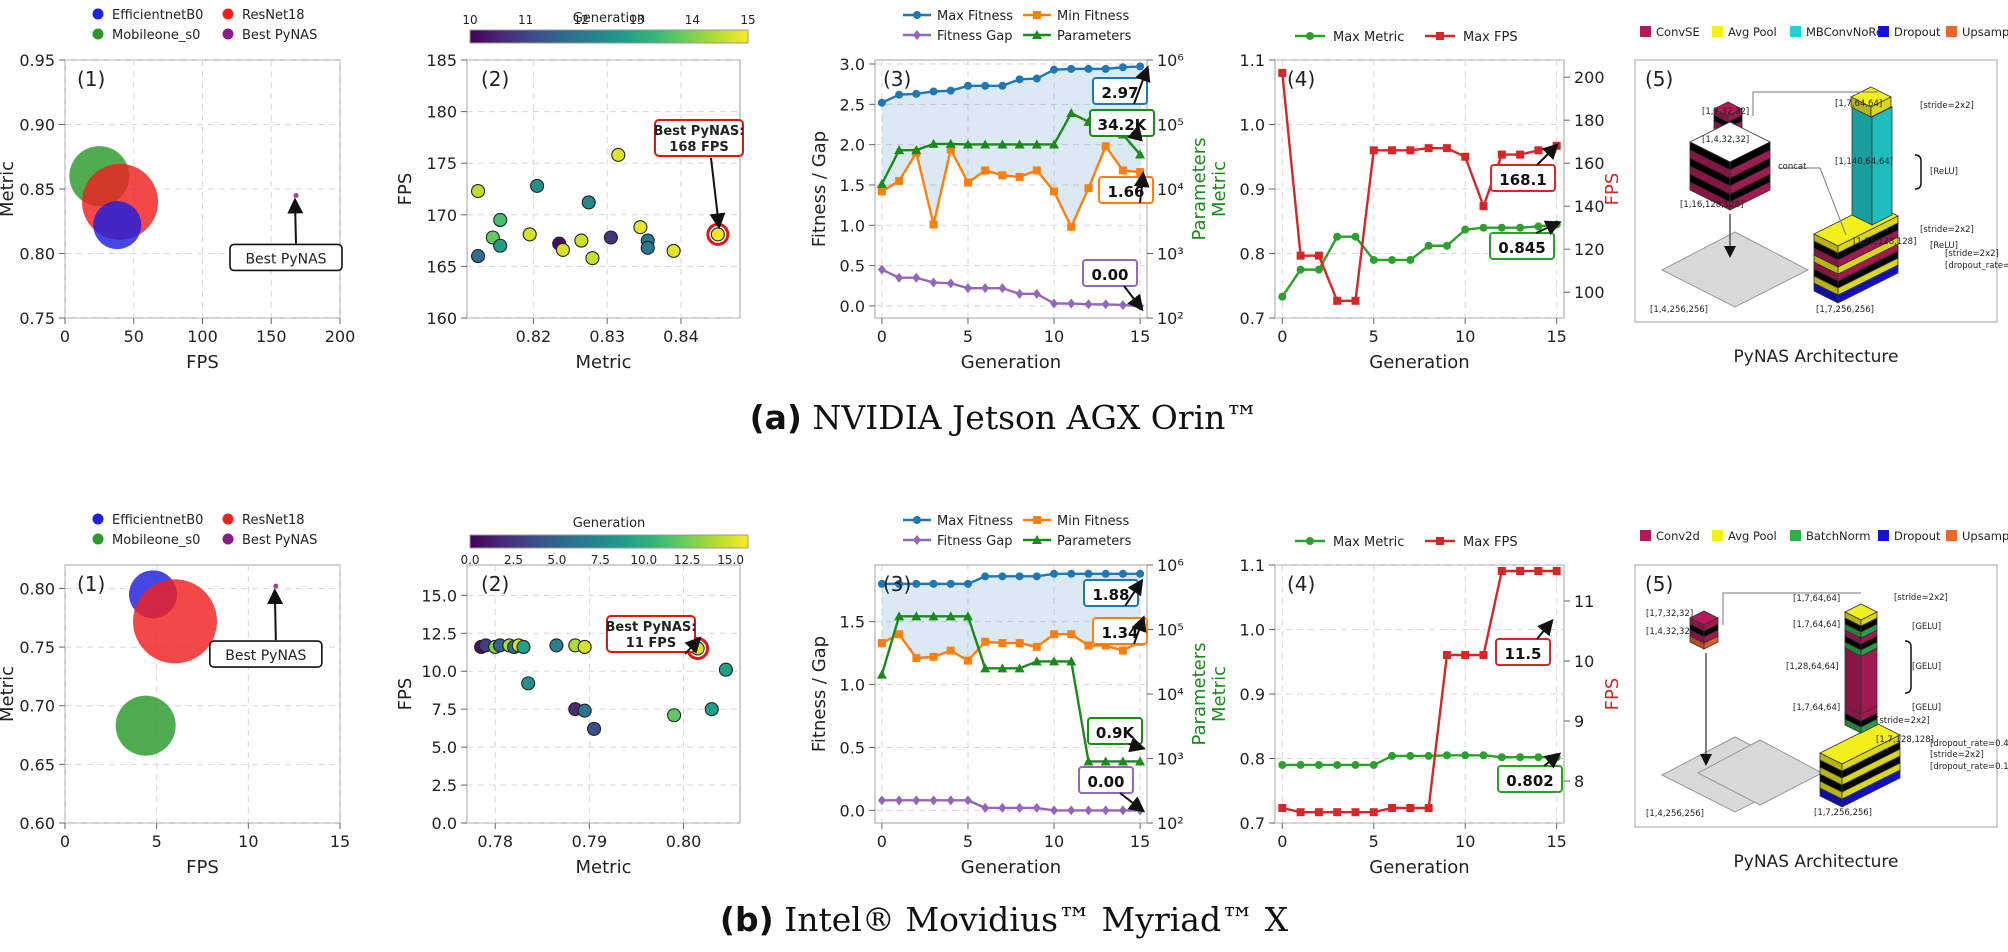 Image resolution: width=2008 pixels, height=952 pixels. Describe the element at coordinates (1815, 103) in the screenshot. I see `connector` at that location.